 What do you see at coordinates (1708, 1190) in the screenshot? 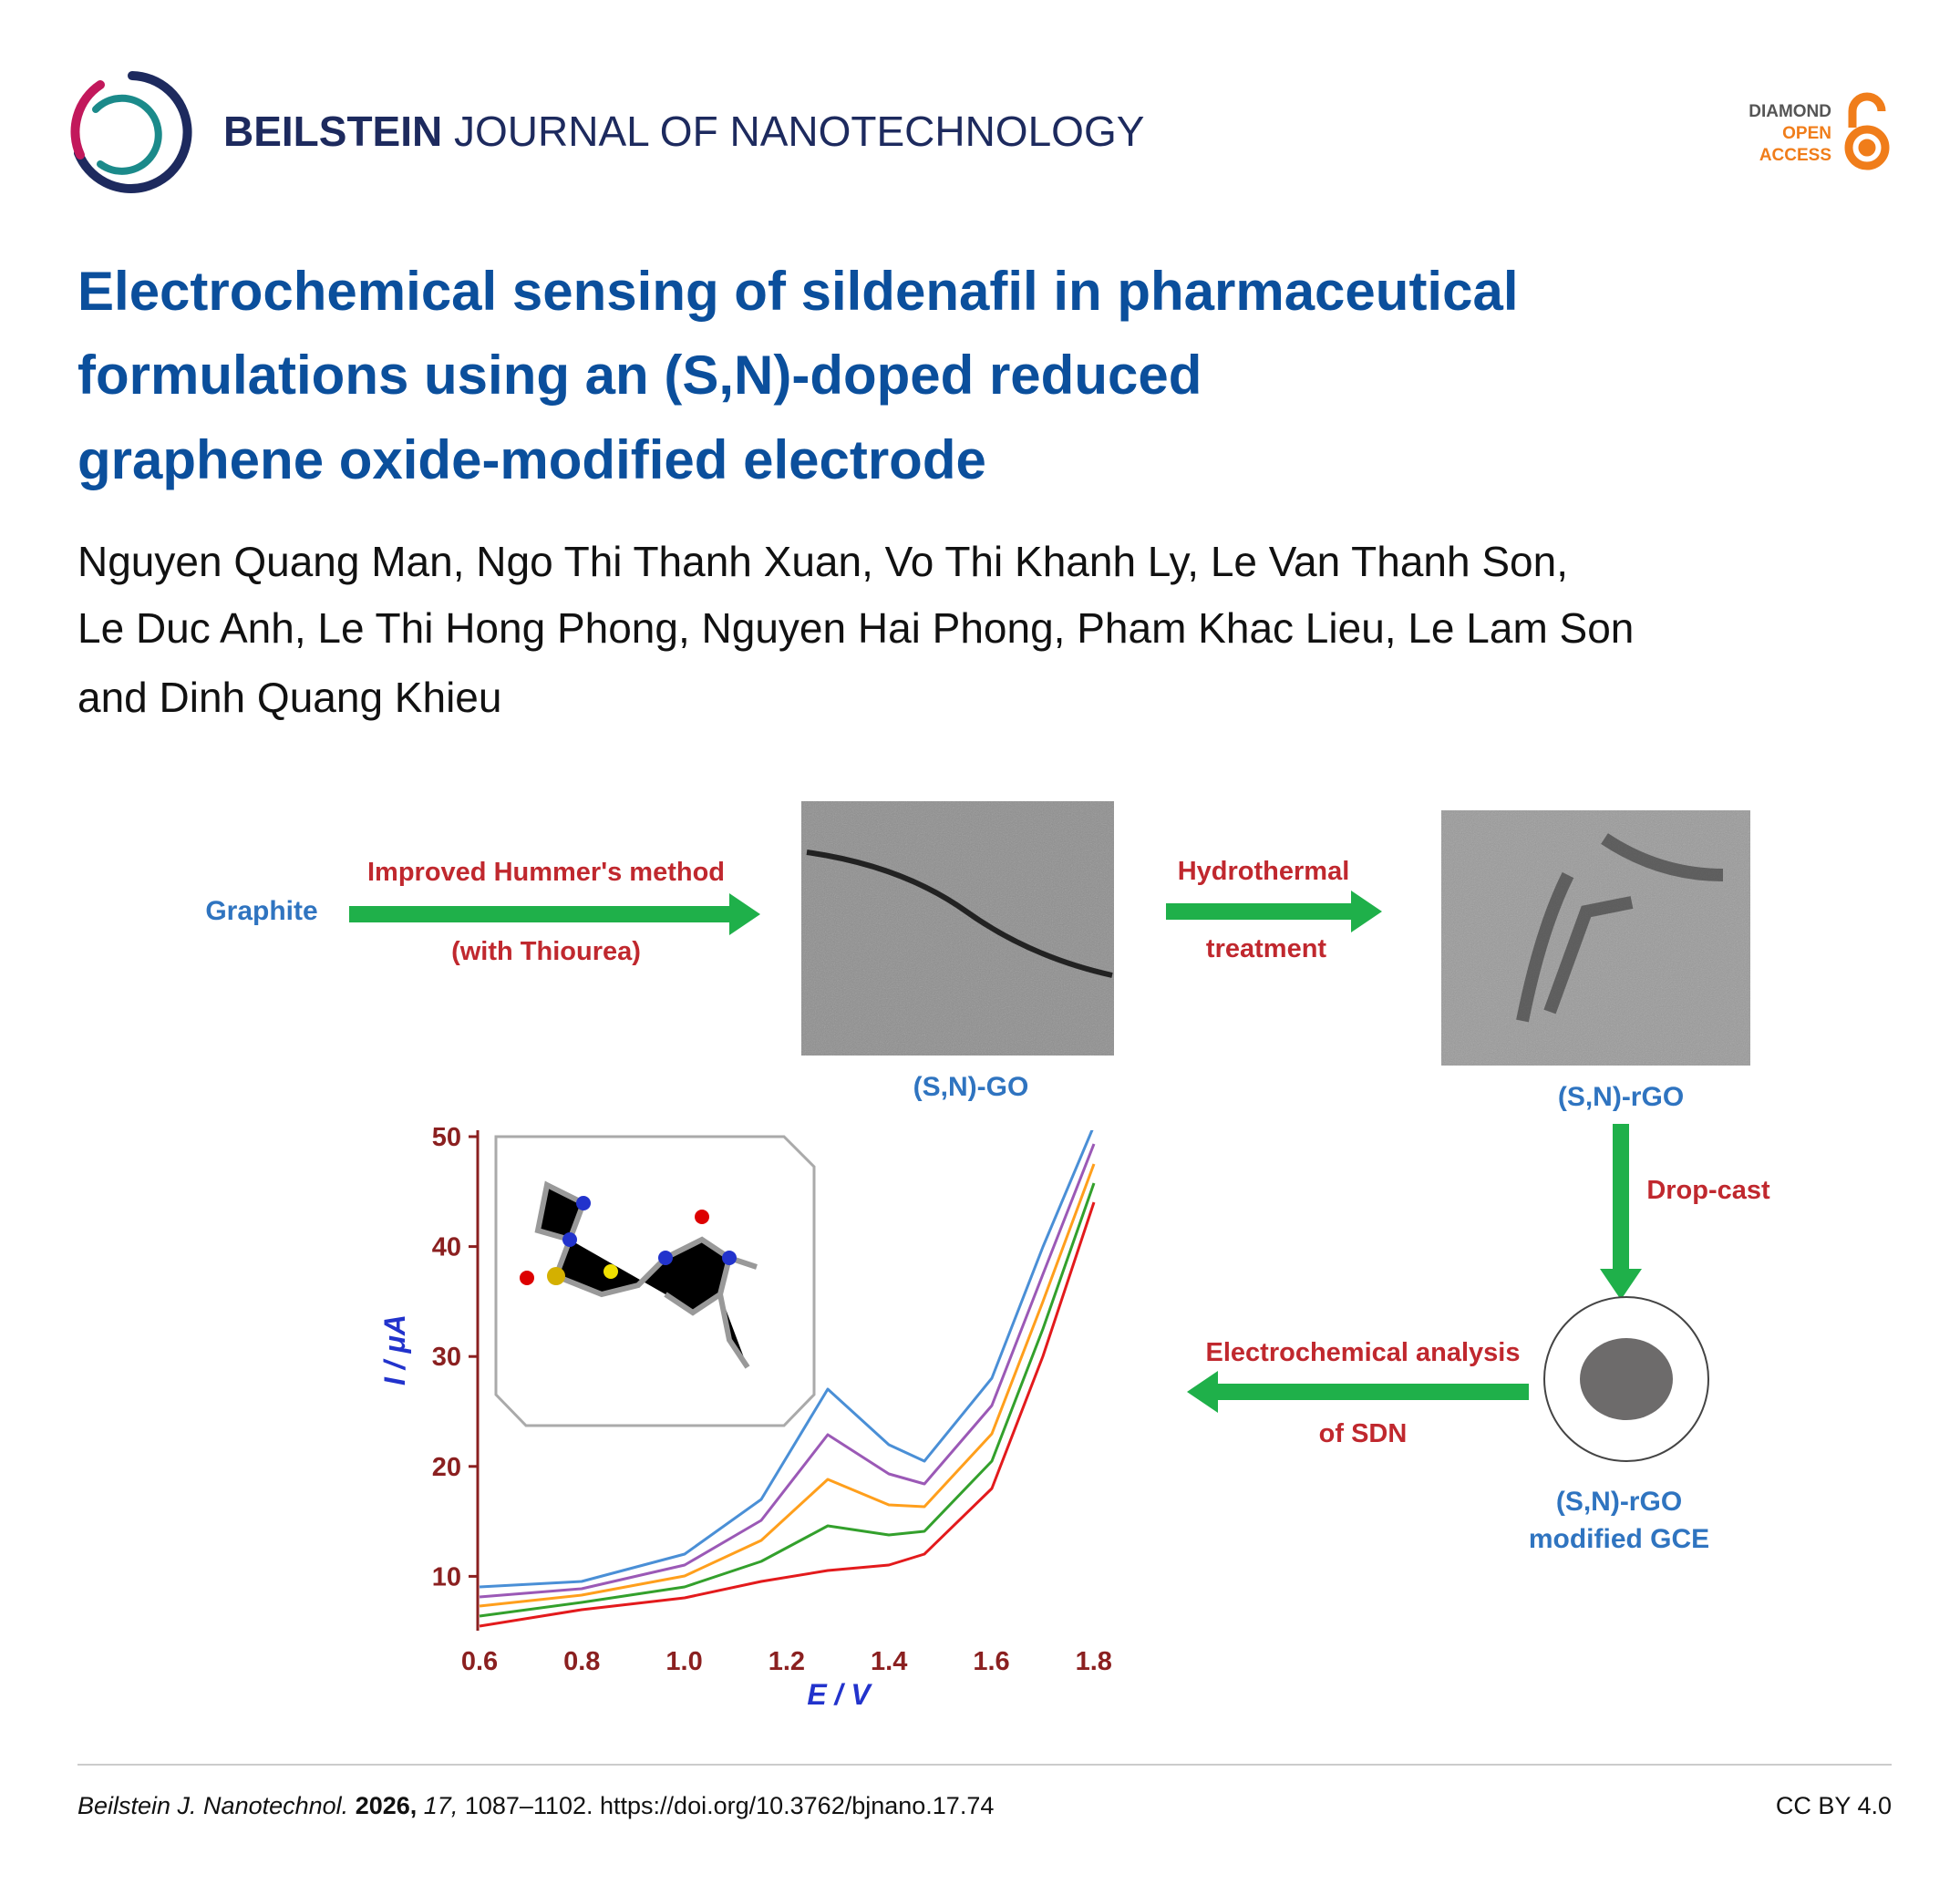
I see `label: Drop-cast` at bounding box center [1708, 1190].